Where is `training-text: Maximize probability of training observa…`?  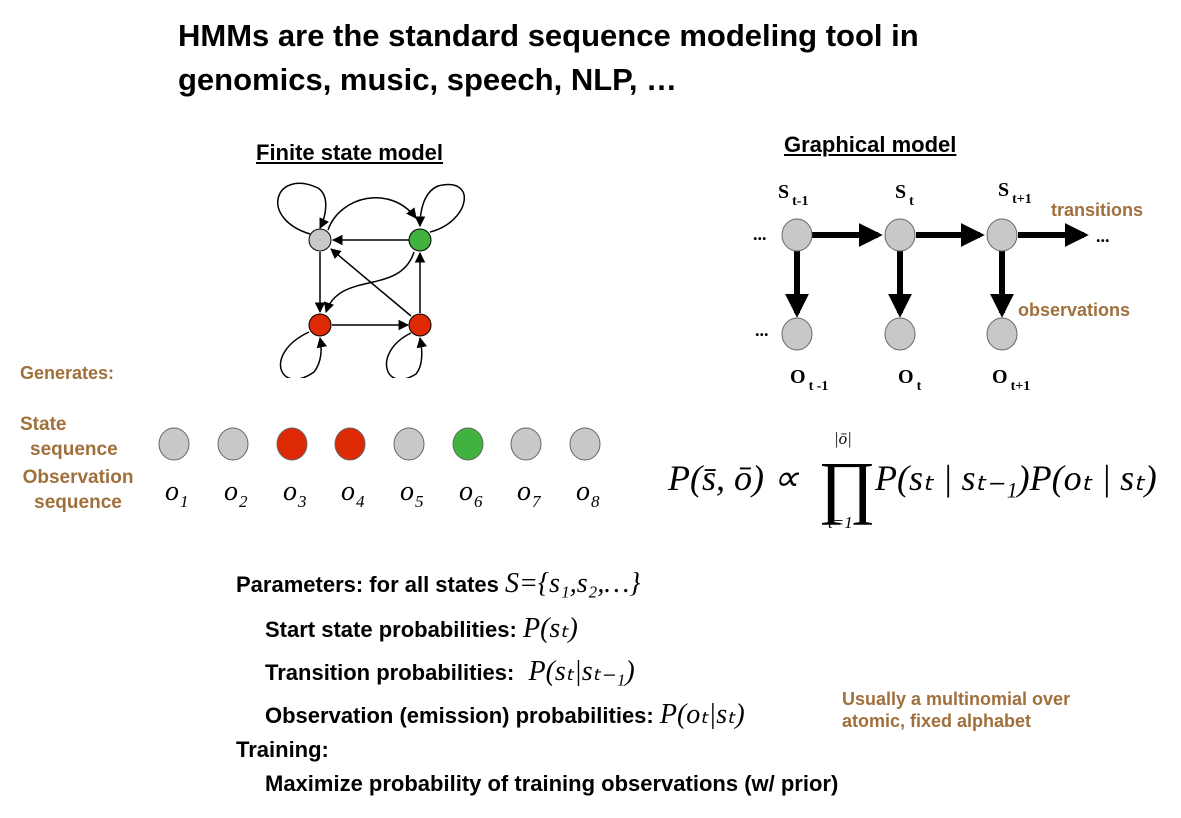
training-text: Maximize probability of training observa… is located at coordinates (552, 783).